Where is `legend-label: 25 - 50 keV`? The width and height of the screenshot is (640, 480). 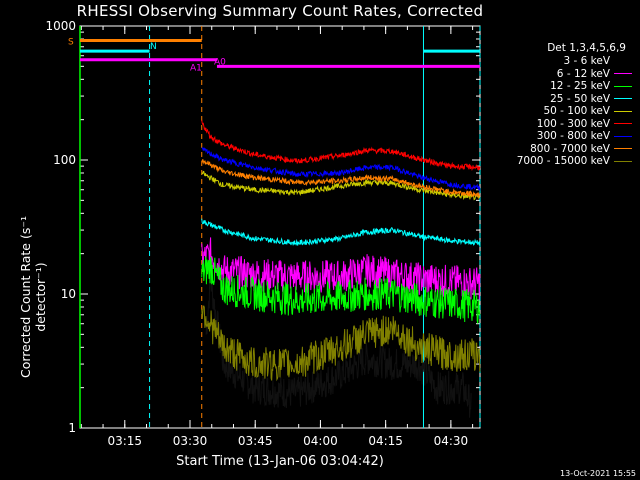 legend-label: 25 - 50 keV is located at coordinates (580, 98).